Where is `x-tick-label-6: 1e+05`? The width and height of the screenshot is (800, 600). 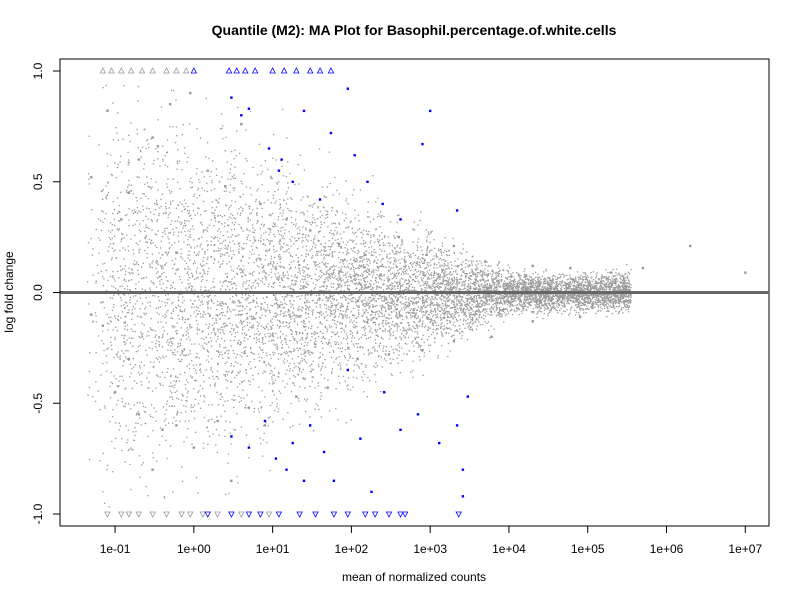 x-tick-label-6: 1e+05 is located at coordinates (588, 549).